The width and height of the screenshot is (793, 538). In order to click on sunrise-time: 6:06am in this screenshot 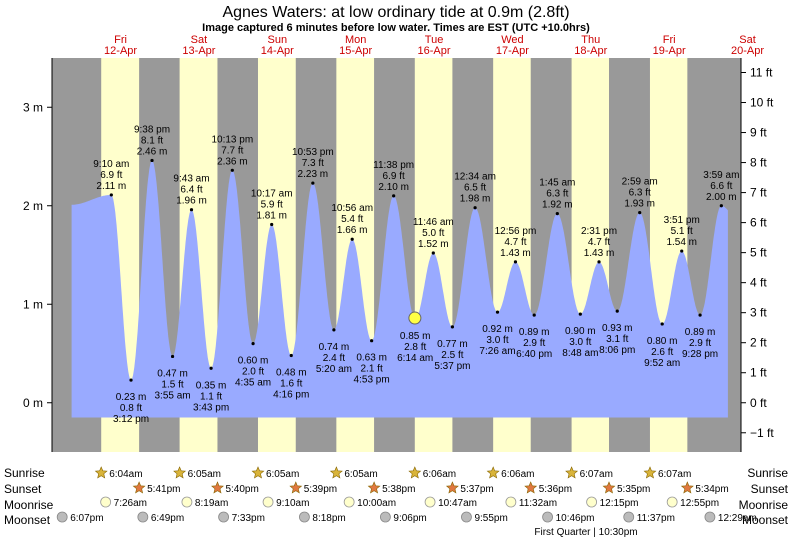, I will do `click(517, 474)`.